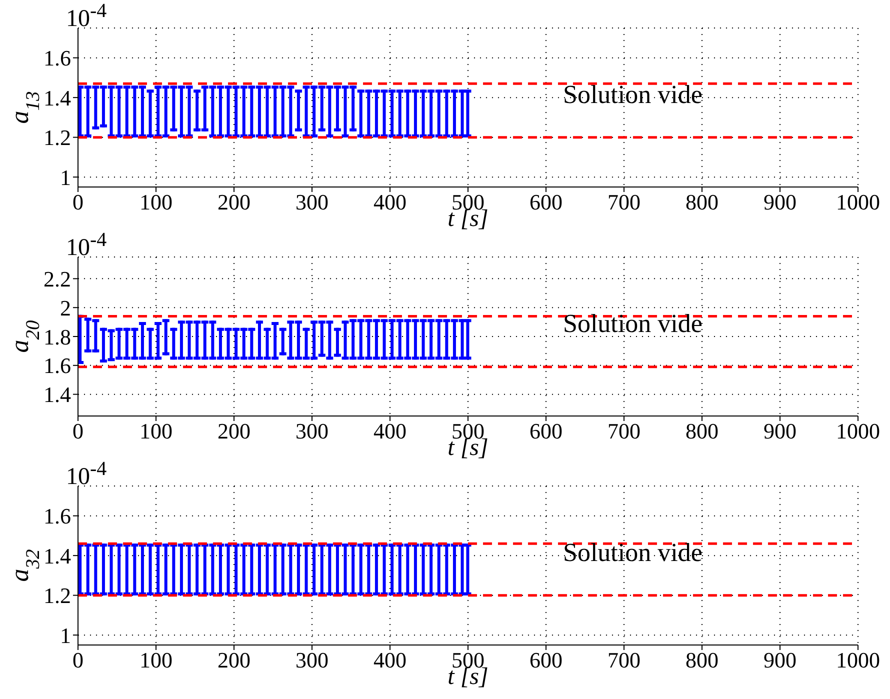 Image resolution: width=890 pixels, height=699 pixels. What do you see at coordinates (65, 307) in the screenshot?
I see `y-tick-label: 2` at bounding box center [65, 307].